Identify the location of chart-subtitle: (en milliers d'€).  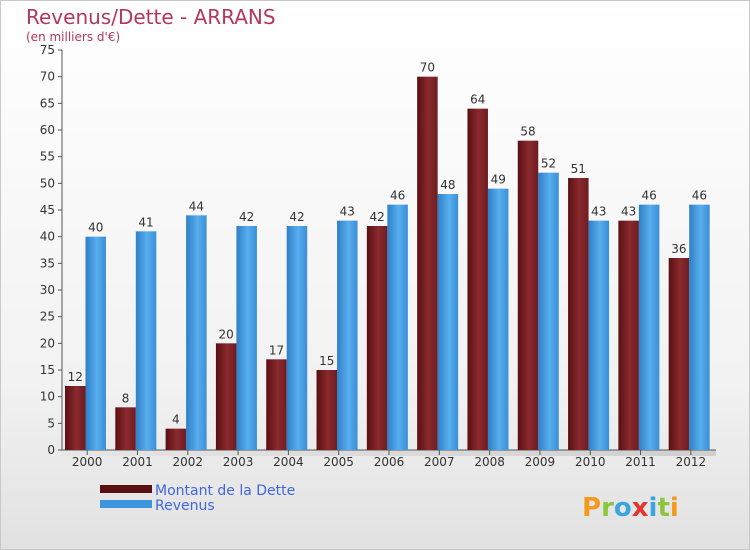
(73, 37).